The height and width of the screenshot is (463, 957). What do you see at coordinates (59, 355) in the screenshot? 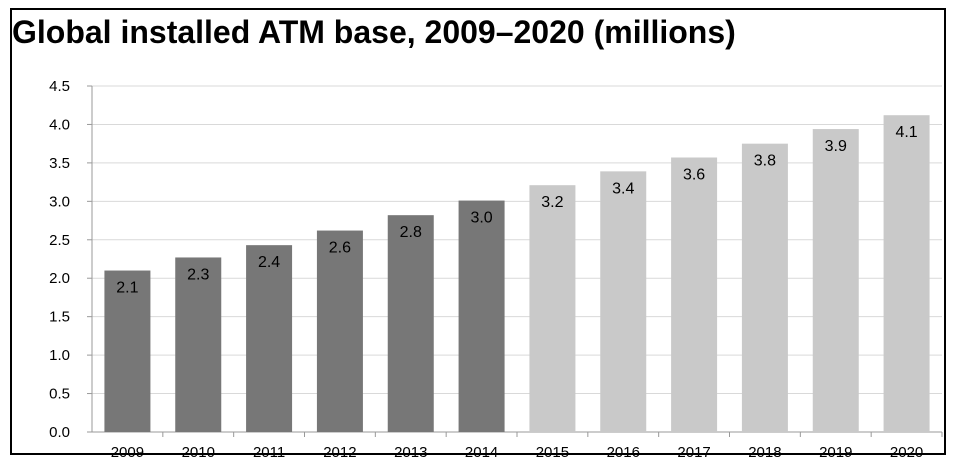
I see `y-tick-label: 1.0` at bounding box center [59, 355].